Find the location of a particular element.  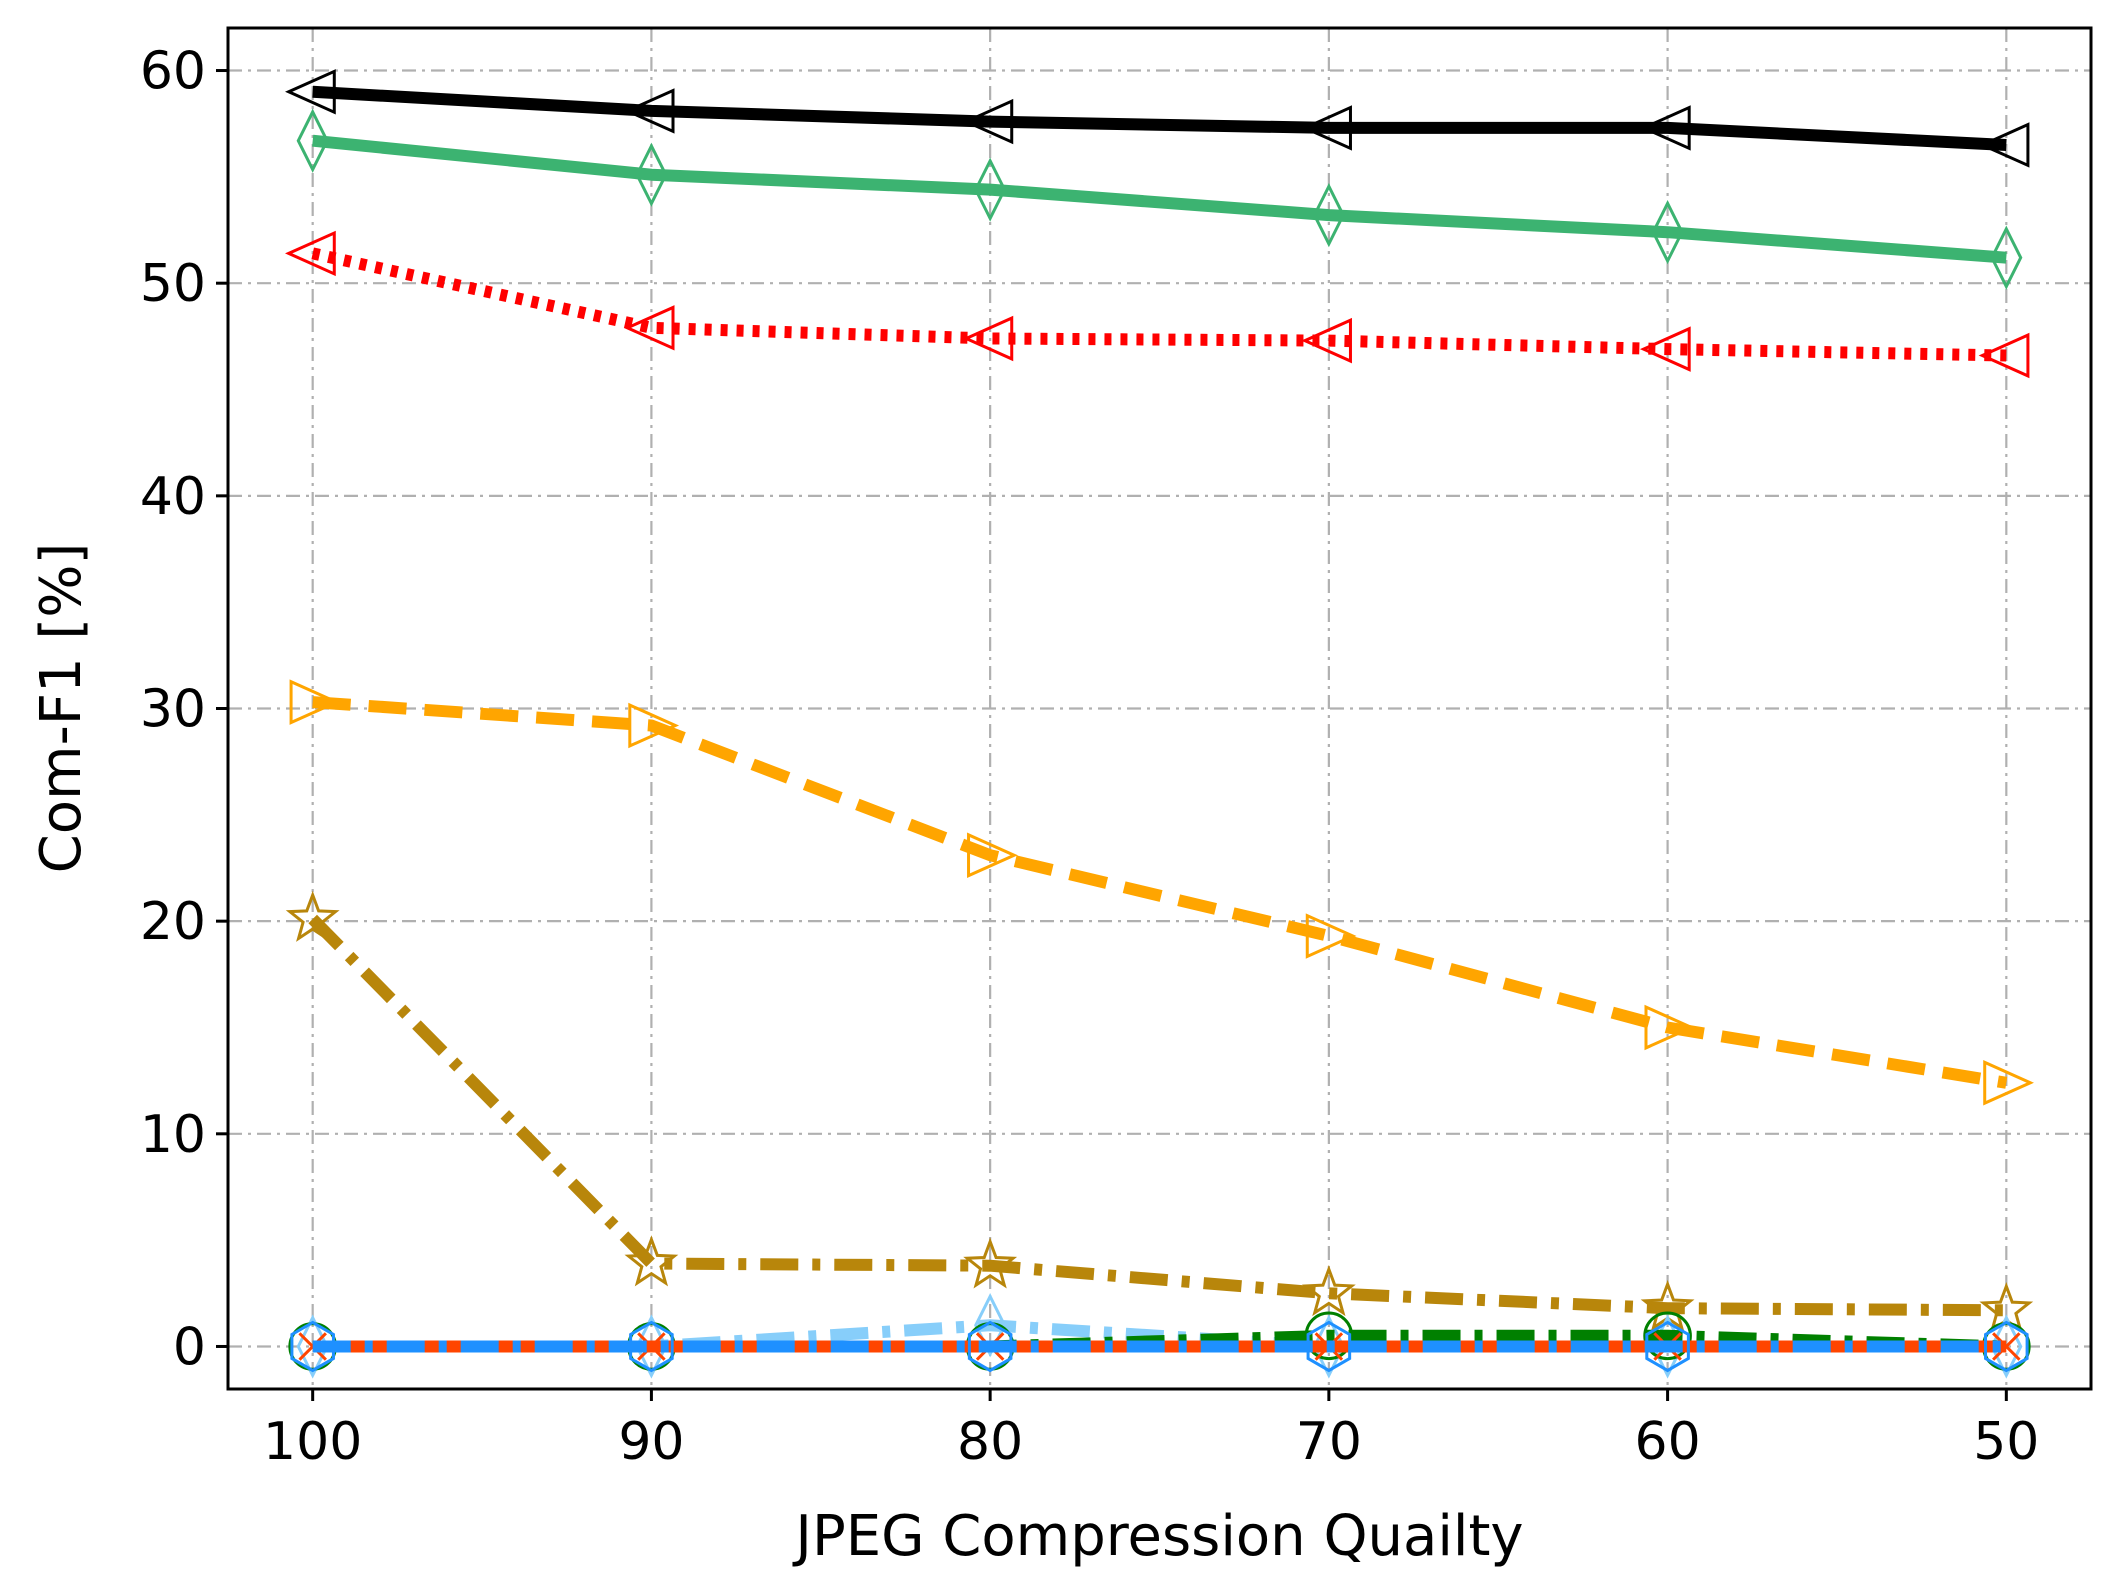

y-axis-title: Com-F1 [%] is located at coordinates (61, 708).